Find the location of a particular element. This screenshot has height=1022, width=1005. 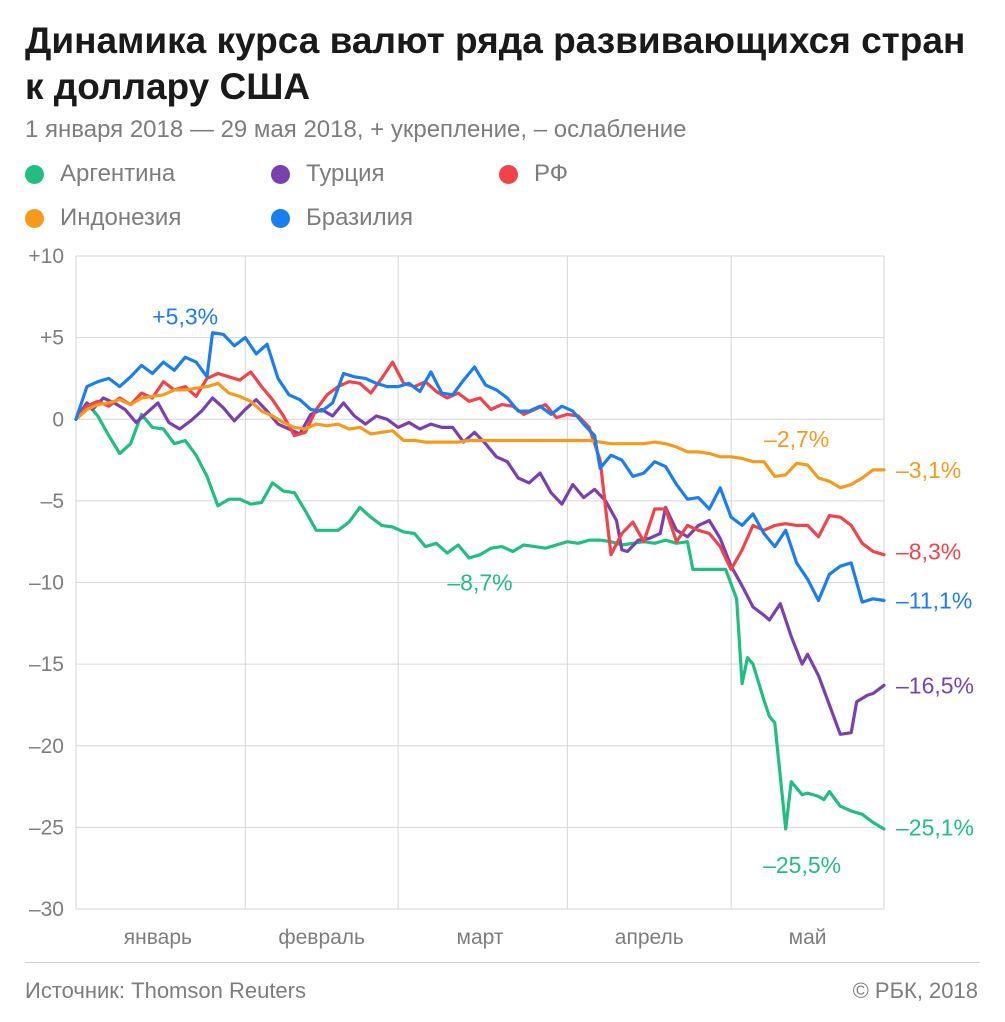

data-label: –25,5% is located at coordinates (802, 865).